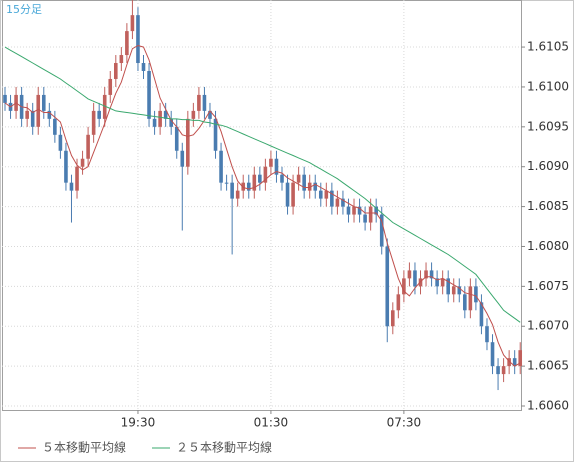 Image resolution: width=574 pixels, height=462 pixels. What do you see at coordinates (548, 286) in the screenshot?
I see `y-tick-label: 1.6075` at bounding box center [548, 286].